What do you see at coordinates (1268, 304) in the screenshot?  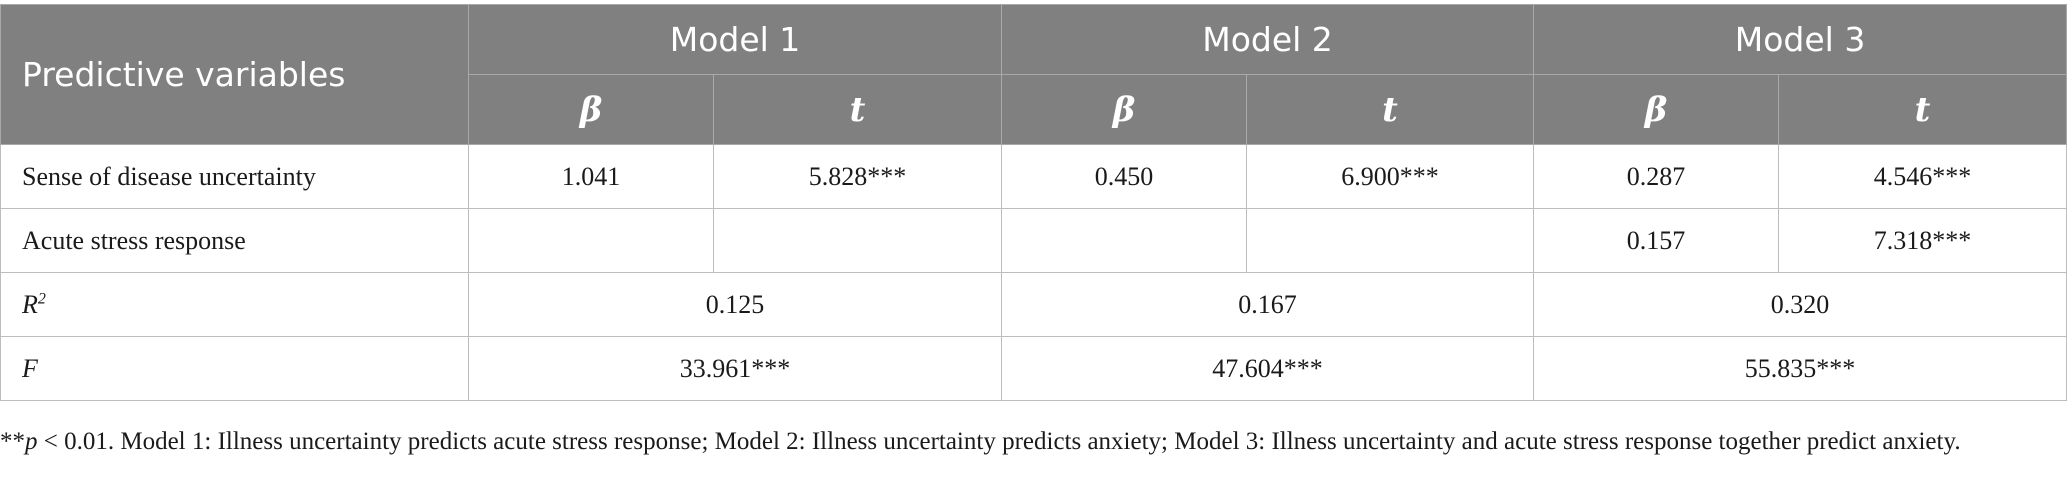 I see `cell-m2-r-squared: 0.167` at bounding box center [1268, 304].